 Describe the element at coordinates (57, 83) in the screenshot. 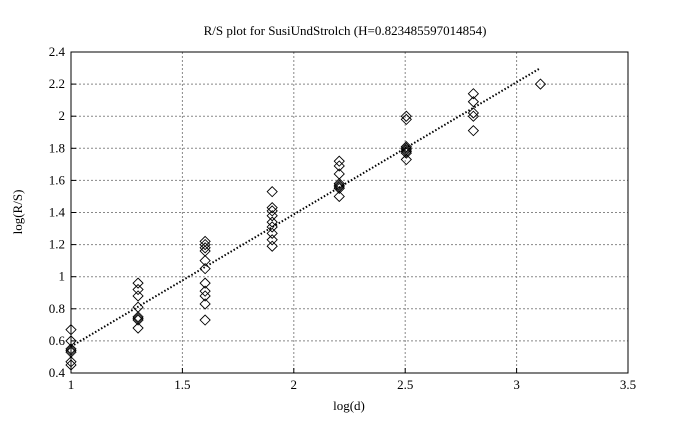

I see `y-tick-label: 2.2` at that location.